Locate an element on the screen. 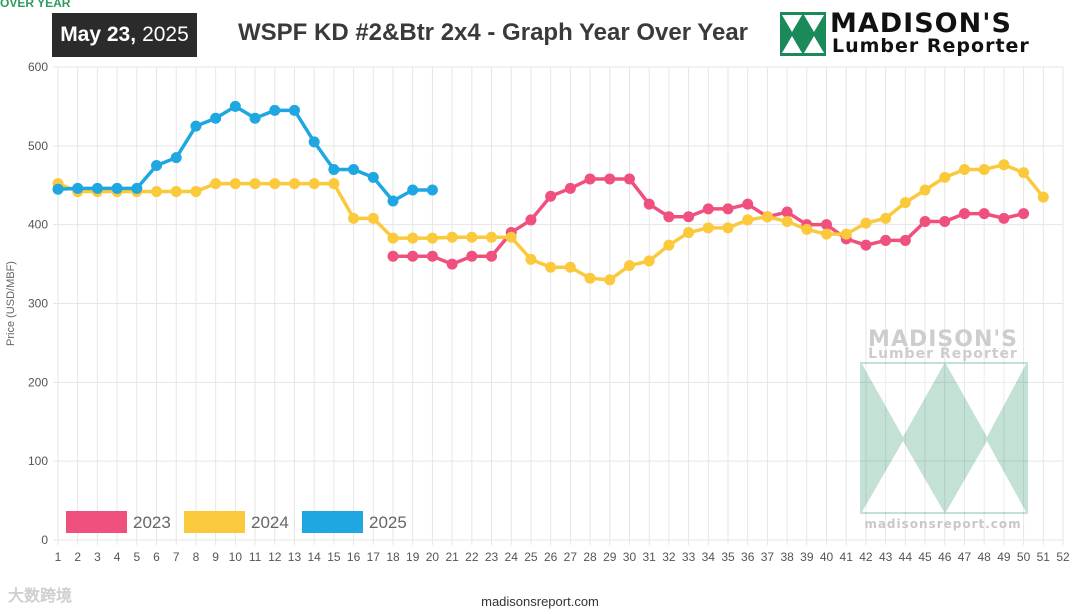 This screenshot has width=1080, height=614. x-tick-label: 33 is located at coordinates (689, 557).